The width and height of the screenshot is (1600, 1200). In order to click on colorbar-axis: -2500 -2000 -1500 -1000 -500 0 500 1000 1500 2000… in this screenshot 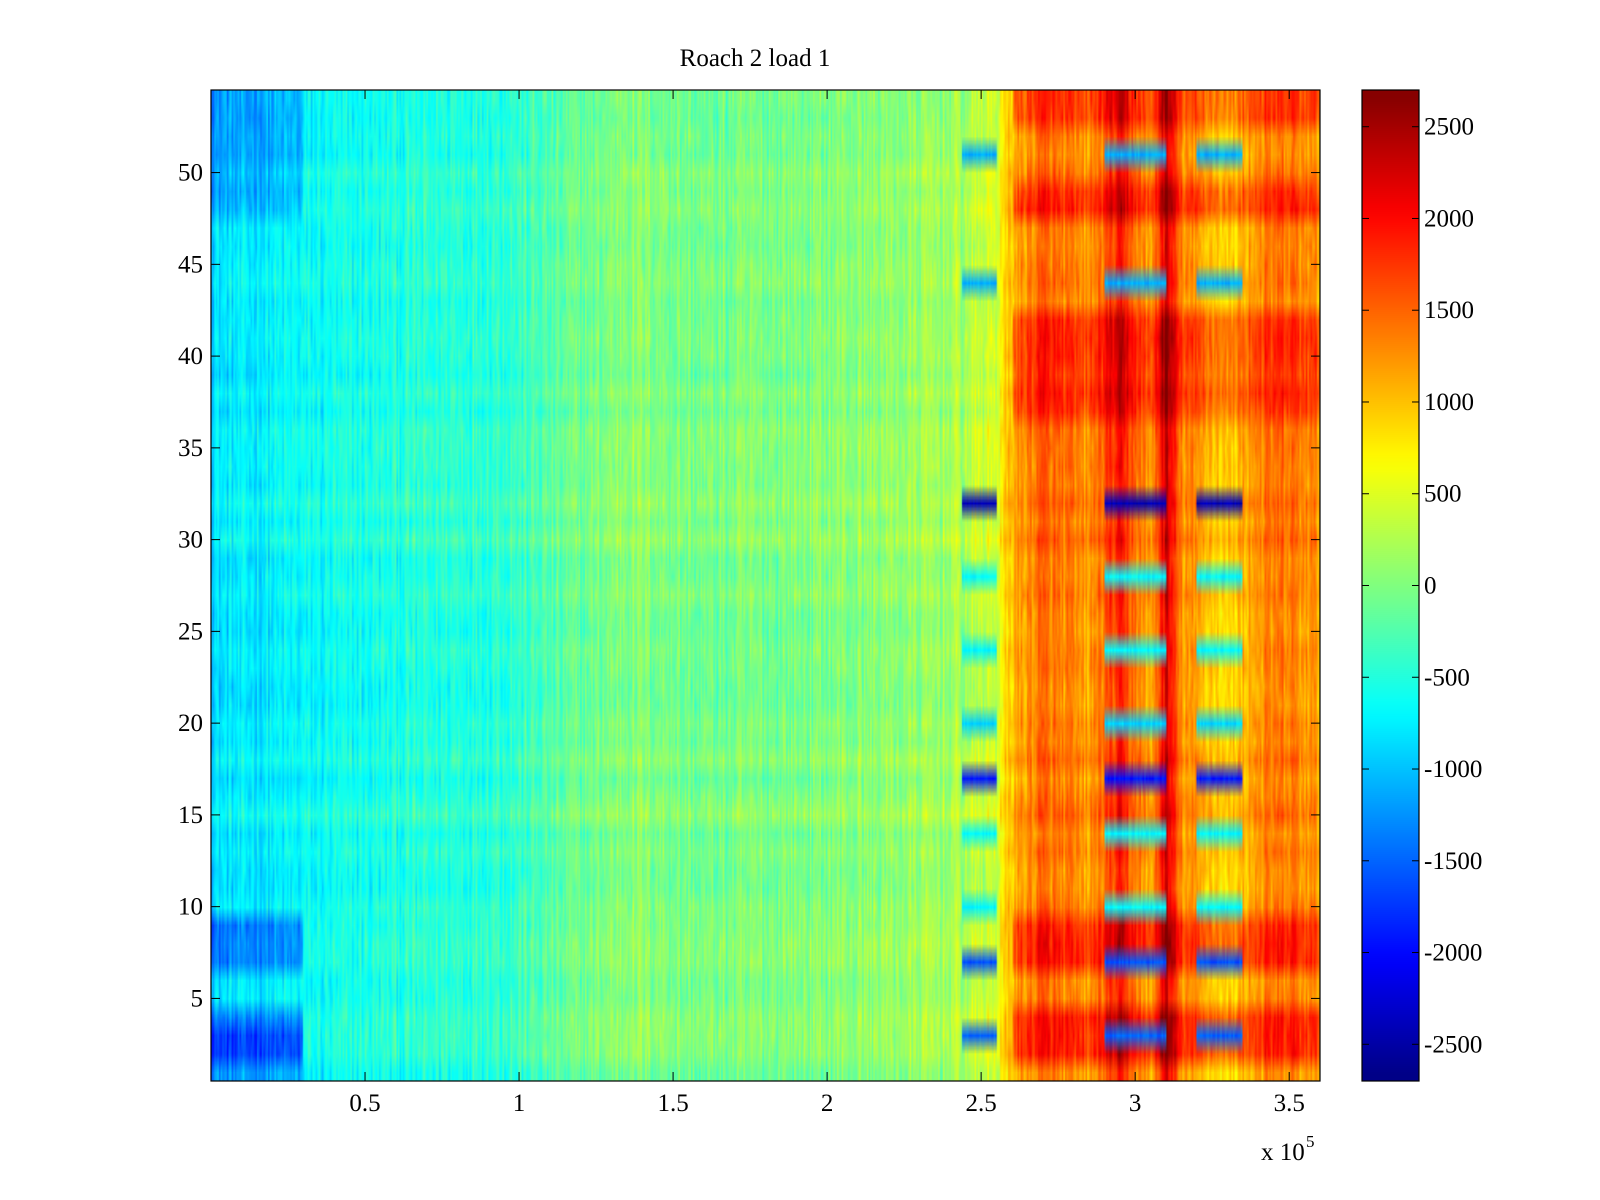, I will do `click(1422, 586)`.